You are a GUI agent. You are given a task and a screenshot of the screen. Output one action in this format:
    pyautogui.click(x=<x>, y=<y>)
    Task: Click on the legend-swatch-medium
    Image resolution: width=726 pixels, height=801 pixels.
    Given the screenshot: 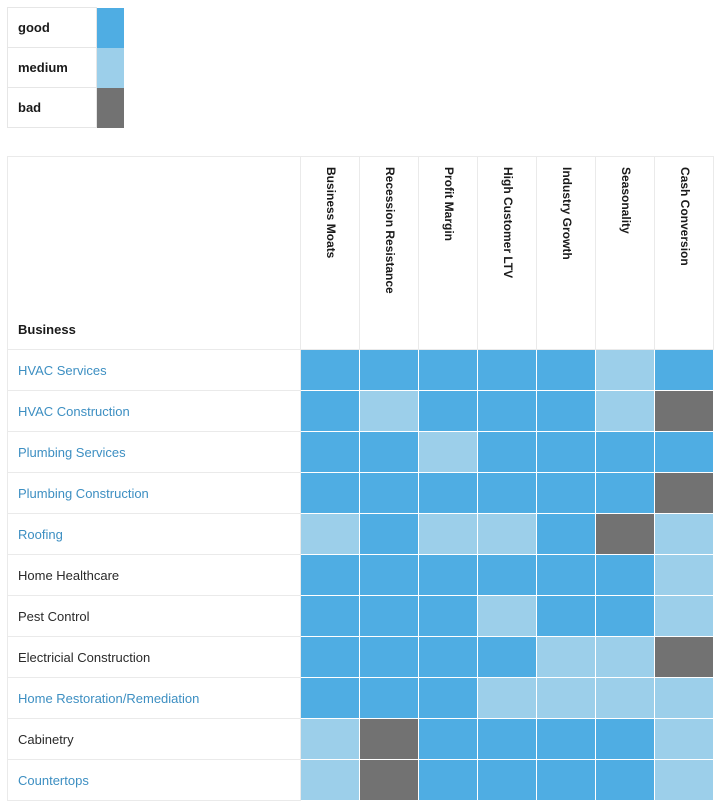 What is the action you would take?
    pyautogui.click(x=110, y=67)
    